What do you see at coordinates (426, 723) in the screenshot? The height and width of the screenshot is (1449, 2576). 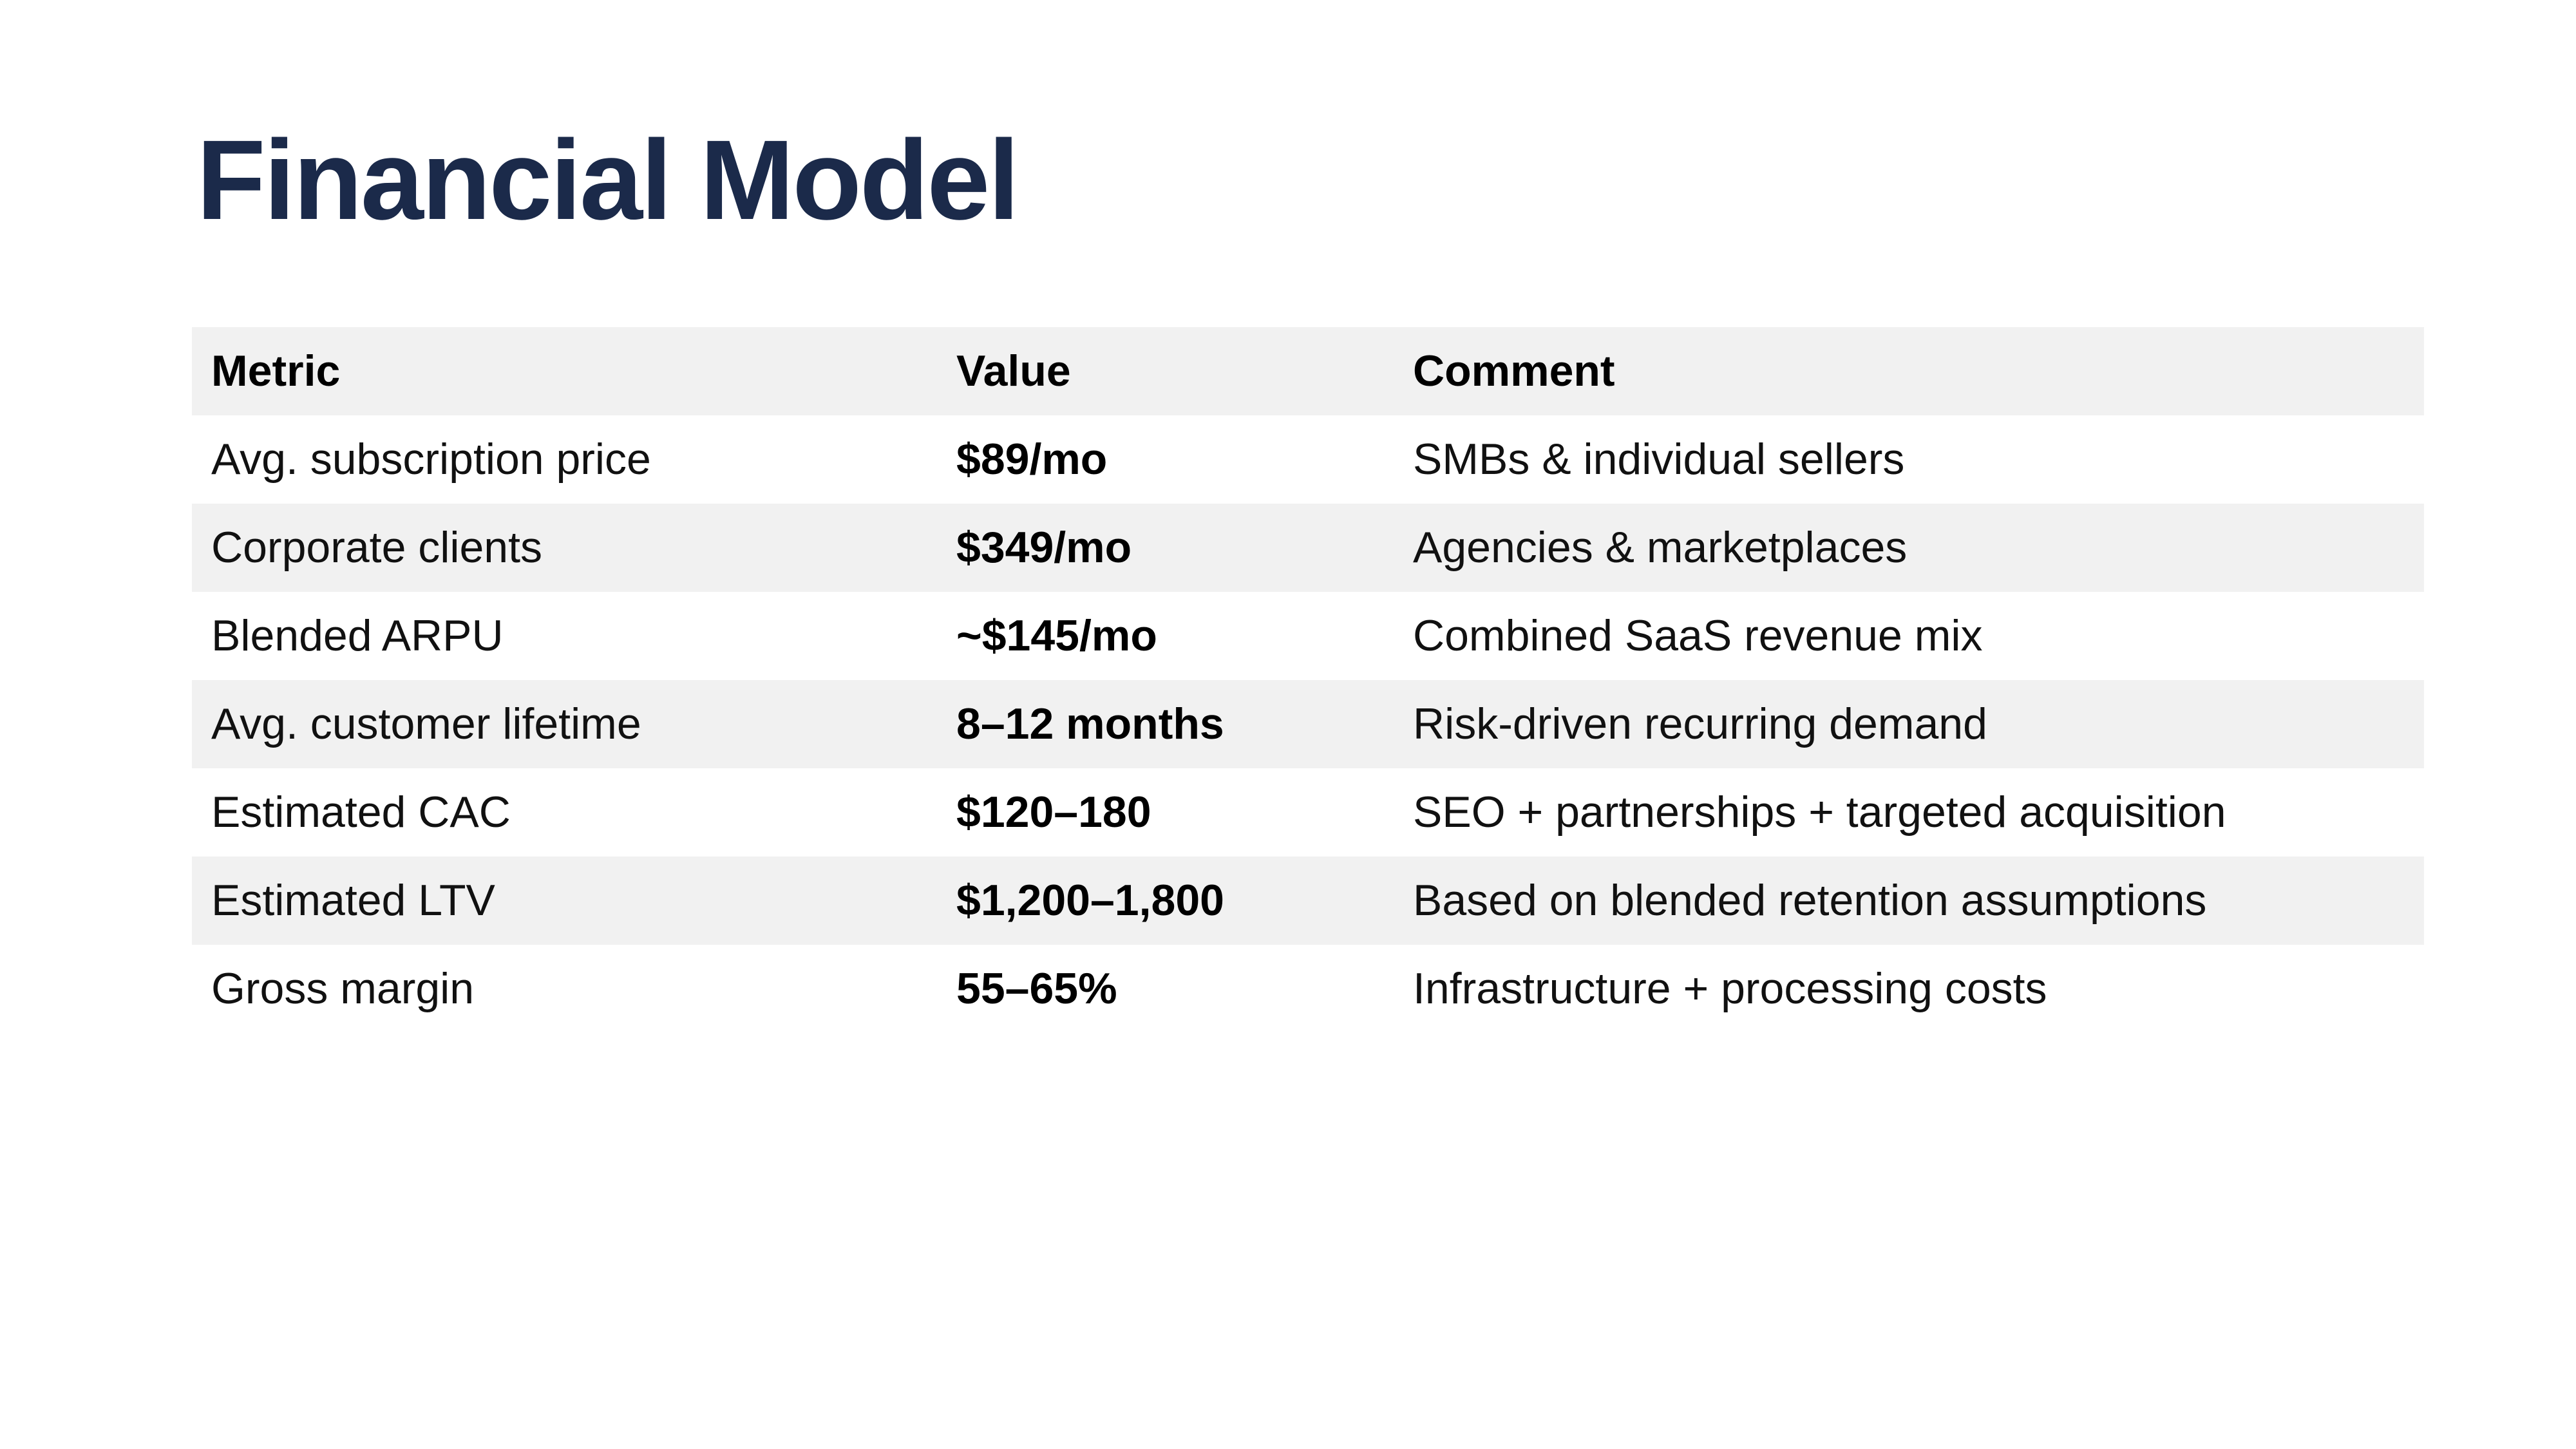 I see `metric-cell: Avg. customer lifetime` at bounding box center [426, 723].